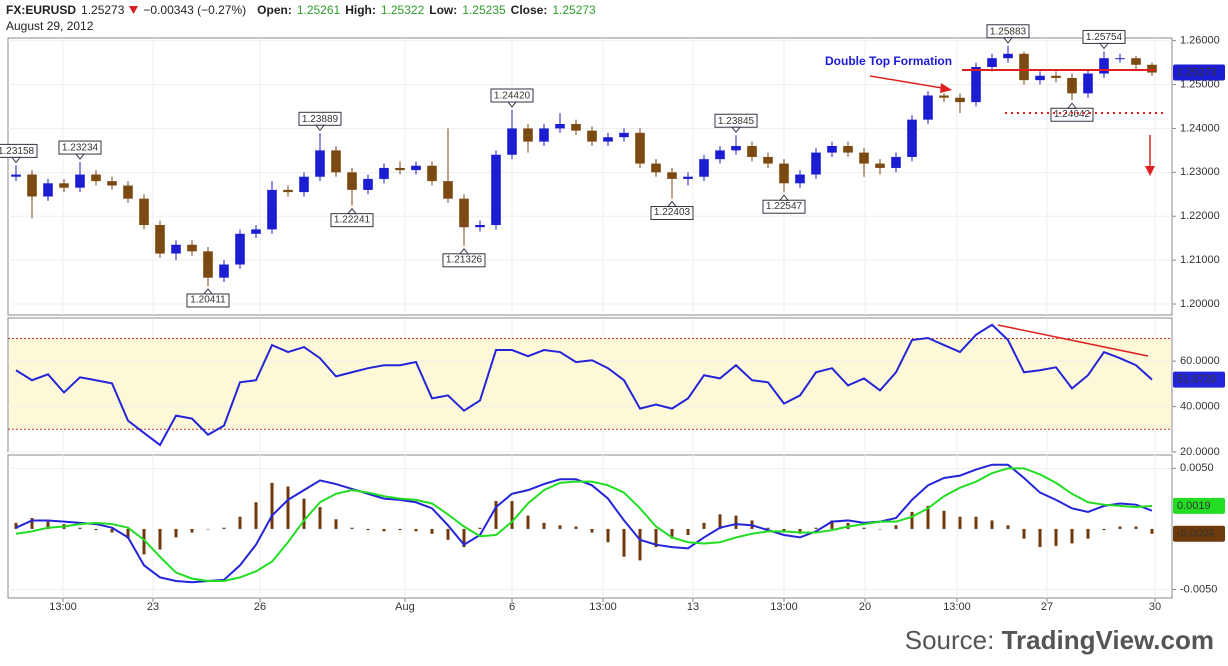  I want to click on high-label: 1.24420, so click(512, 96).